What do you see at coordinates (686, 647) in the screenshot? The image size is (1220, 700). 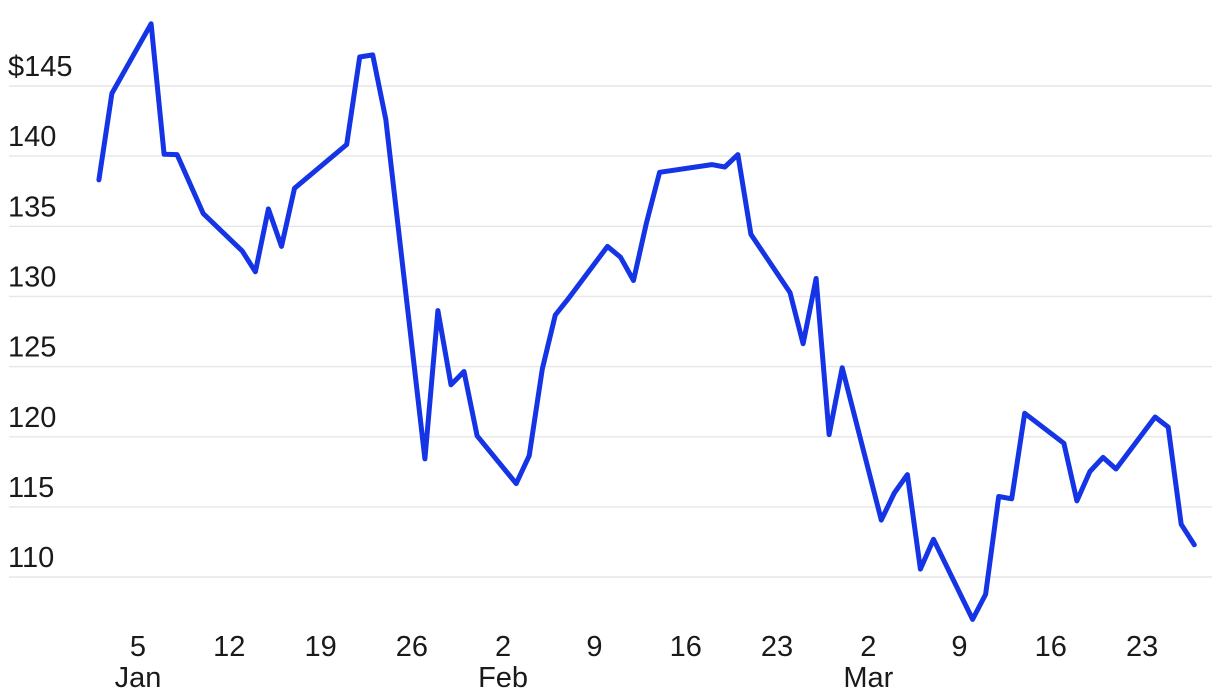 I see `x-axis-tick-6-day: 16` at bounding box center [686, 647].